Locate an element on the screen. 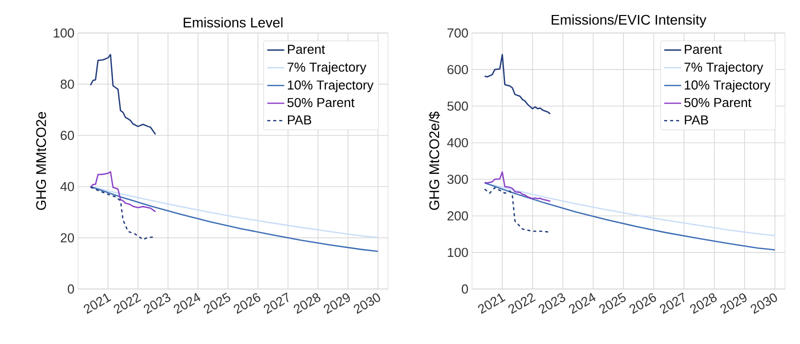  y-tick-label: 80 is located at coordinates (67, 84).